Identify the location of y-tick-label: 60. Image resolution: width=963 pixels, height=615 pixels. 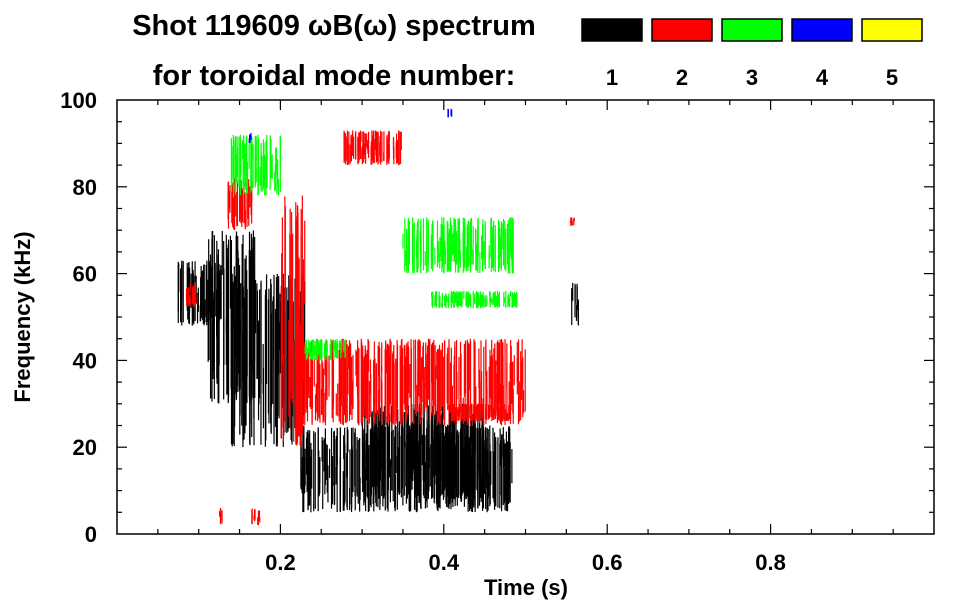
(85, 274).